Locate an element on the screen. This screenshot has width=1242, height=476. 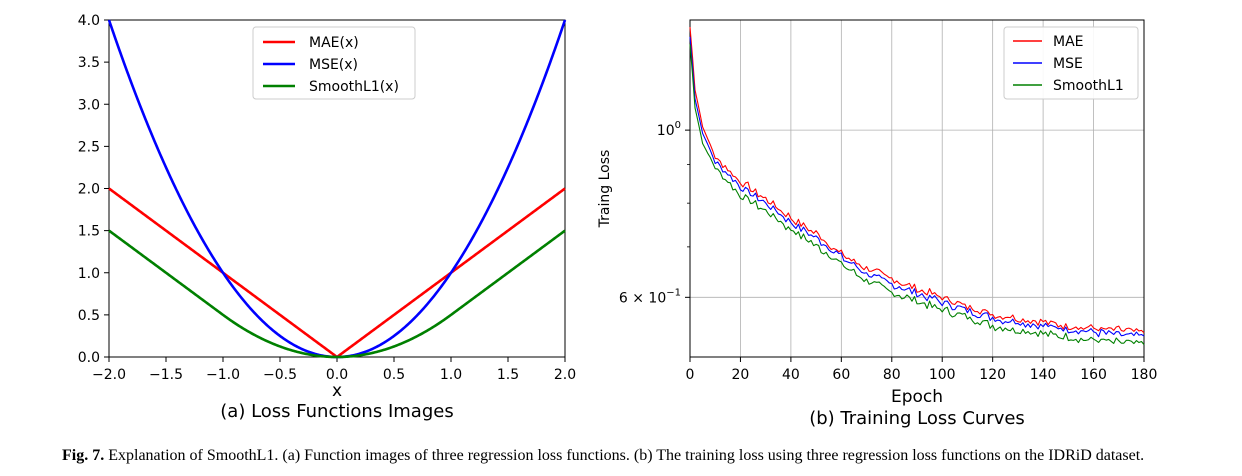
chart-a-legend-label-smoothl1-x: SmoothL1(x) is located at coordinates (354, 87).